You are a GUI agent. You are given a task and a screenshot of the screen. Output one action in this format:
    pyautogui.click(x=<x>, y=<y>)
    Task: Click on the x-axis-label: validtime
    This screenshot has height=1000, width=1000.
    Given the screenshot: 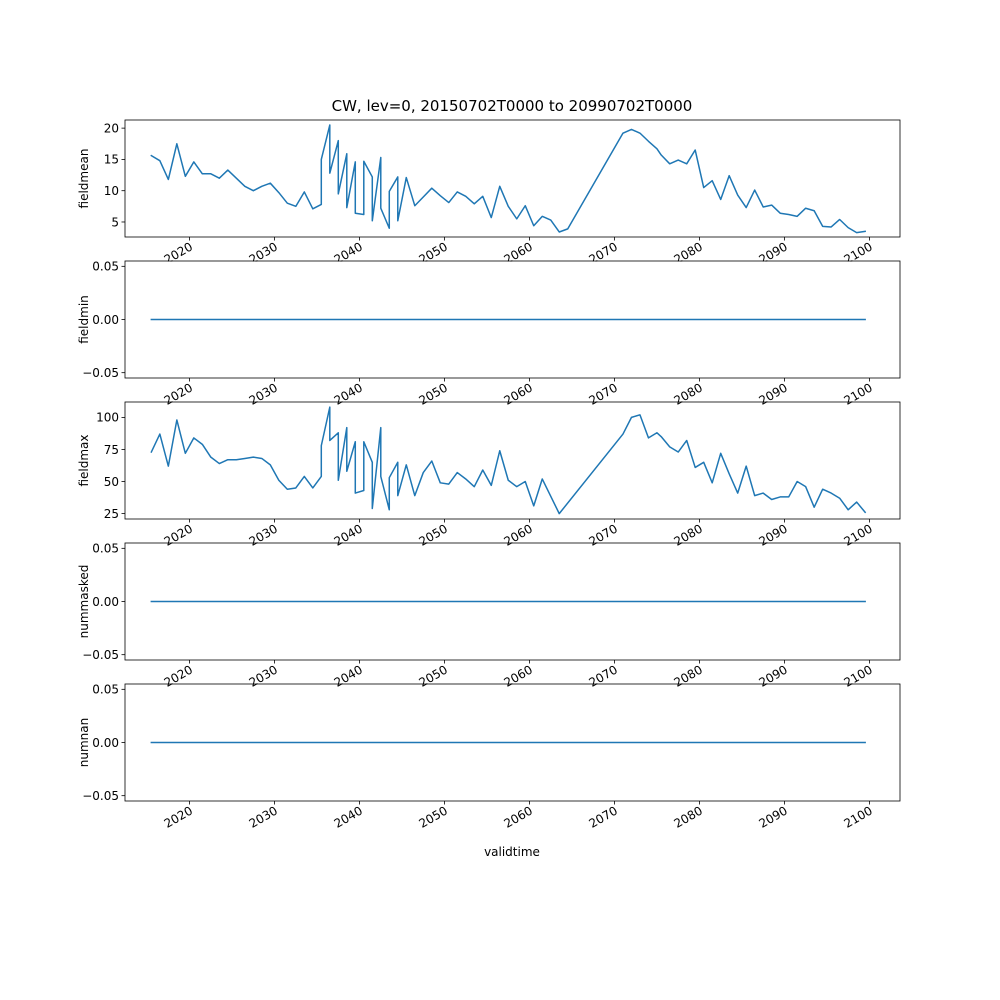 What is the action you would take?
    pyautogui.click(x=512, y=852)
    